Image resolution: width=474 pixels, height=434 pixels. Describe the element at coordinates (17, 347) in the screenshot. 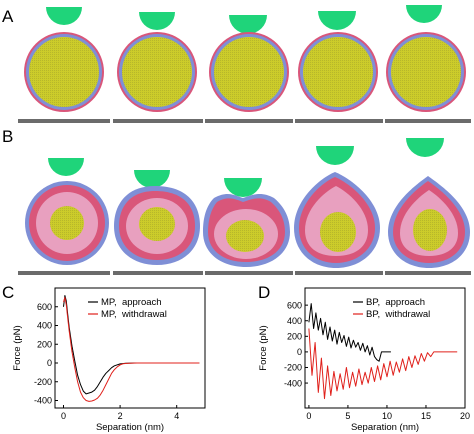

I see `chart-c-ylabel: Force (pN)` at that location.